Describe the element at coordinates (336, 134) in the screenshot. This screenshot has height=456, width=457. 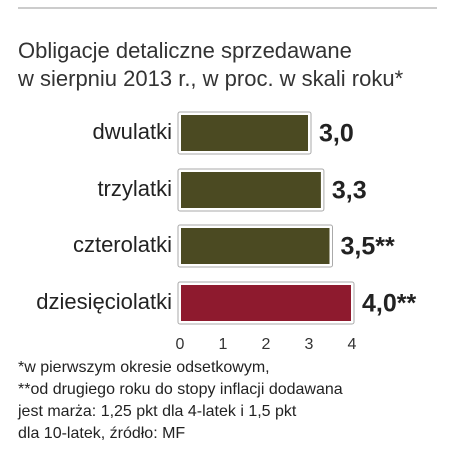
I see `value-label: 3,0` at that location.